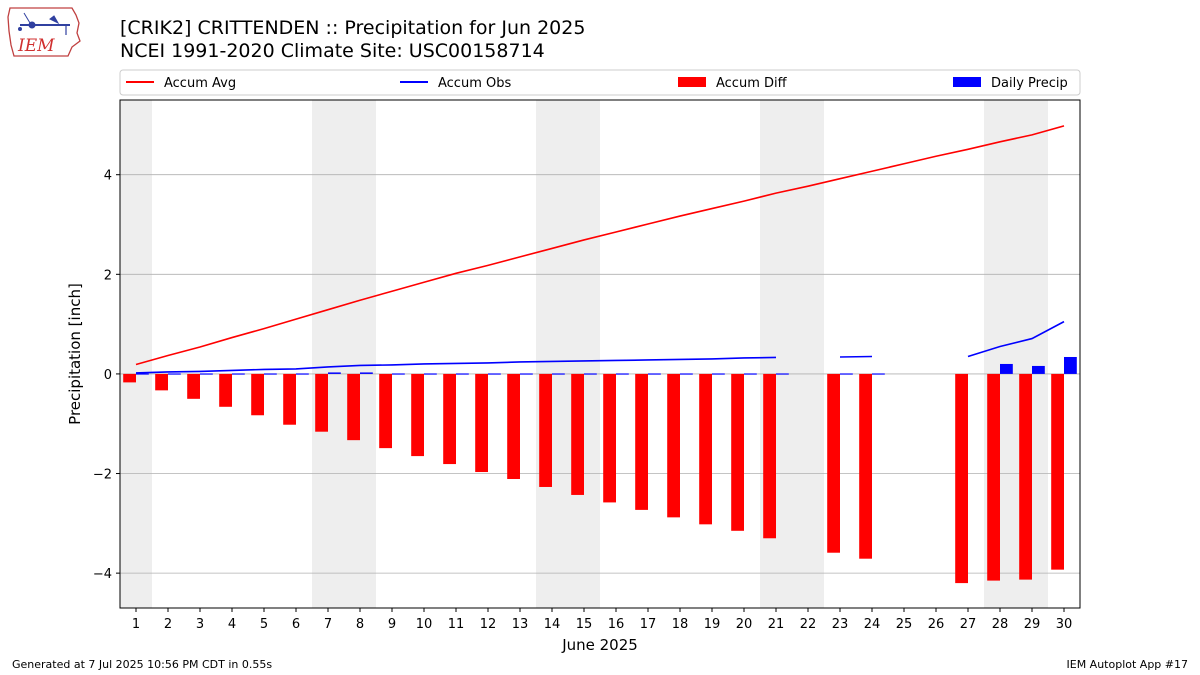 This screenshot has width=1200, height=675. What do you see at coordinates (968, 624) in the screenshot?
I see `x-tick-label: 27` at bounding box center [968, 624].